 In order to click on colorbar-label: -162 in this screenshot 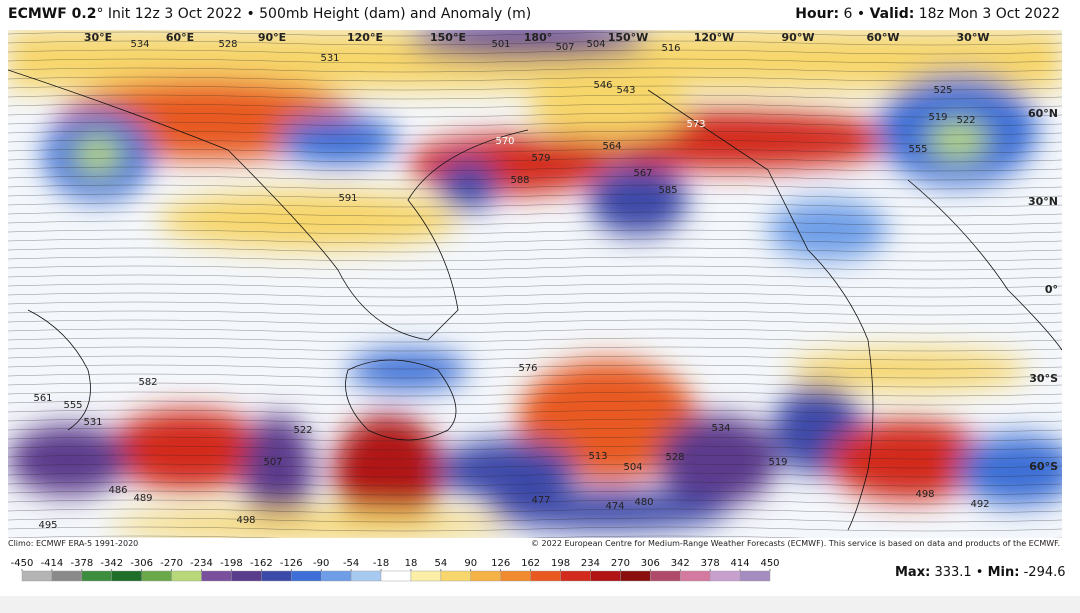, I will do `click(261, 563)`.